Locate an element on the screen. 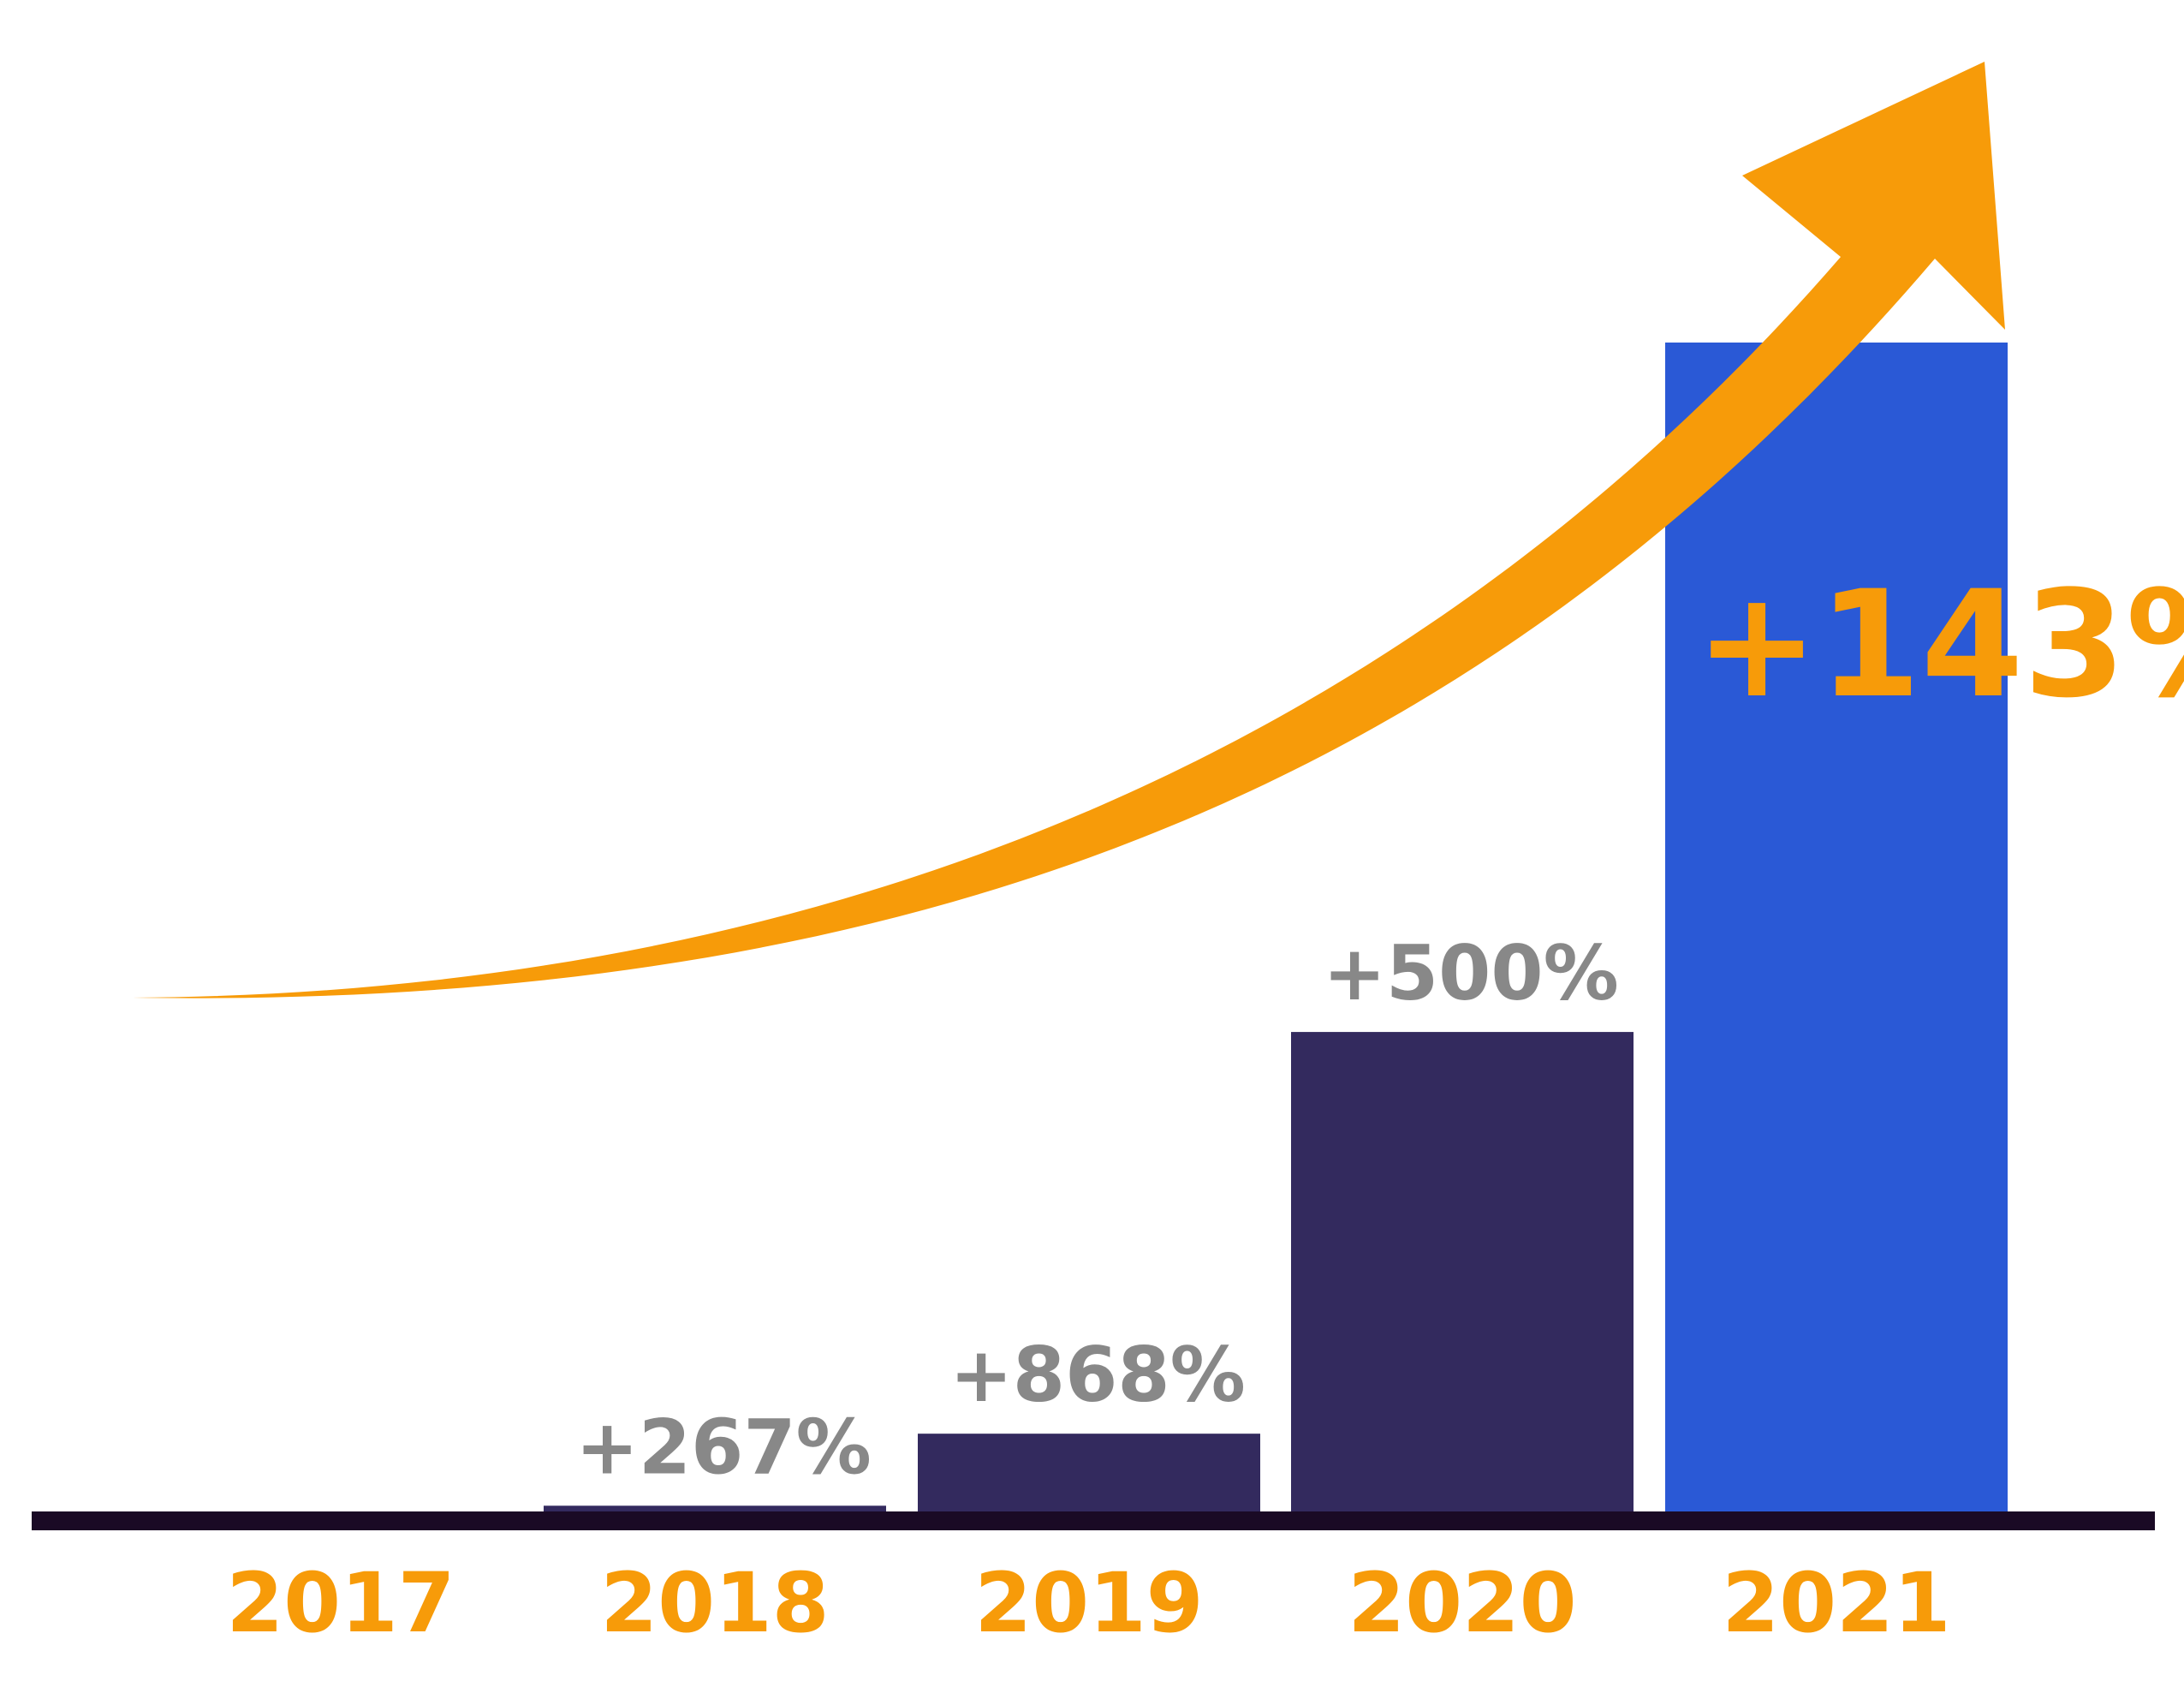 Image resolution: width=2184 pixels, height=1699 pixels. x-tick-label-2020: 2020 is located at coordinates (1462, 1603).